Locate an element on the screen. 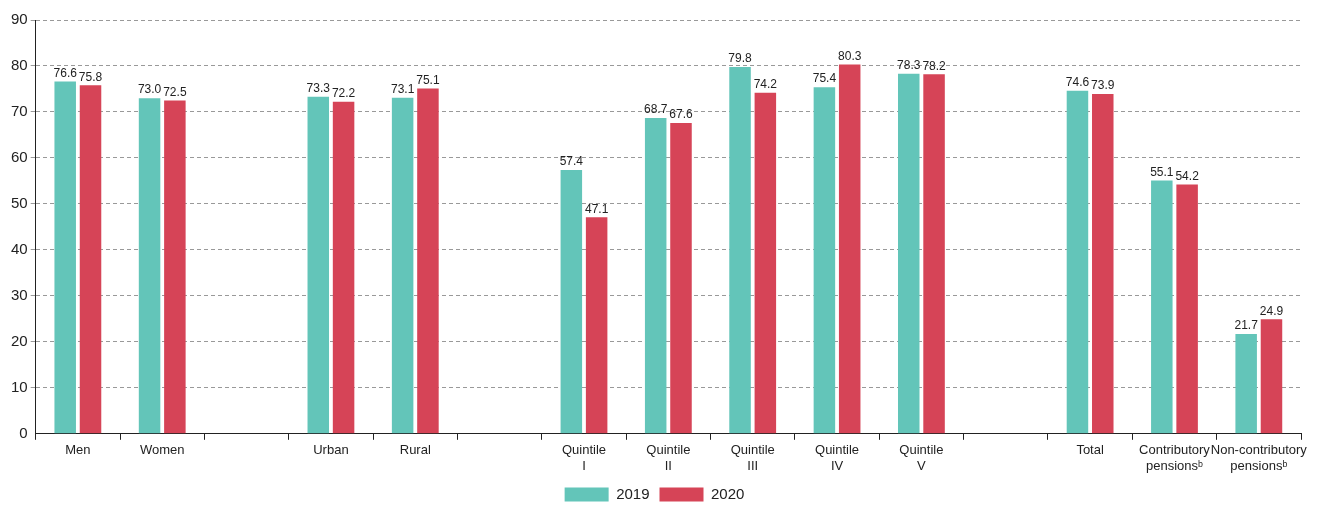 The image size is (1319, 520). x-tick-label: Total is located at coordinates (1090, 450).